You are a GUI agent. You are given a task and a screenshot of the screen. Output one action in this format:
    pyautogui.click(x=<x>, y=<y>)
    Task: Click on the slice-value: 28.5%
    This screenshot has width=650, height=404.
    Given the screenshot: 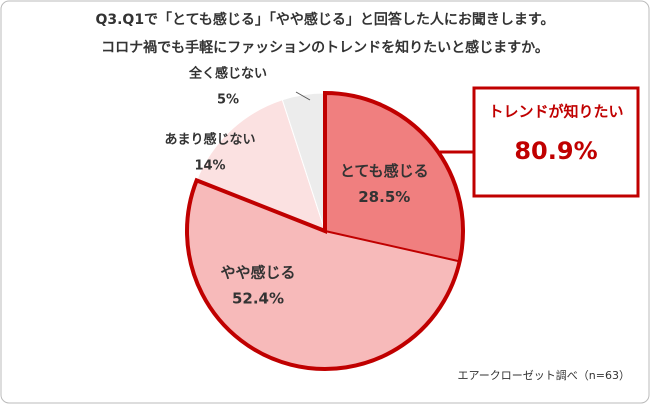 What is the action you would take?
    pyautogui.click(x=384, y=197)
    